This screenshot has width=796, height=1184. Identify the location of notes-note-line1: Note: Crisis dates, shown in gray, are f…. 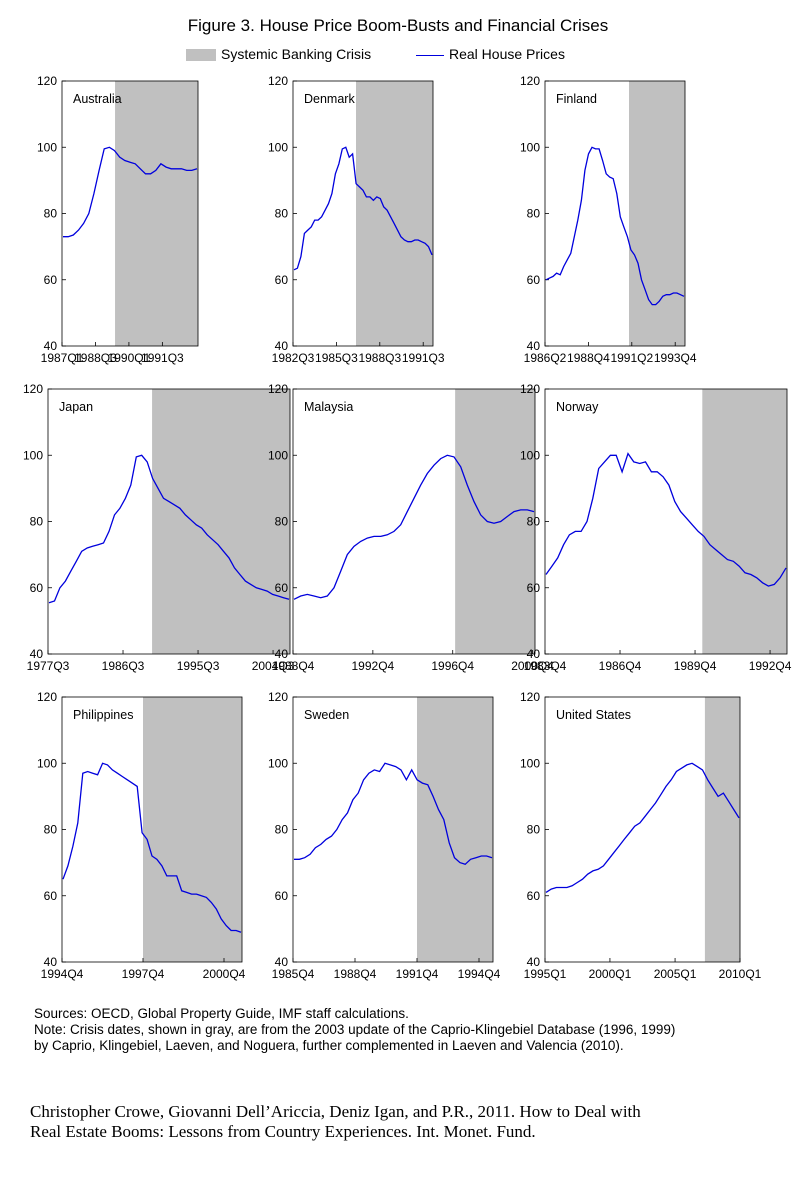
(355, 1029).